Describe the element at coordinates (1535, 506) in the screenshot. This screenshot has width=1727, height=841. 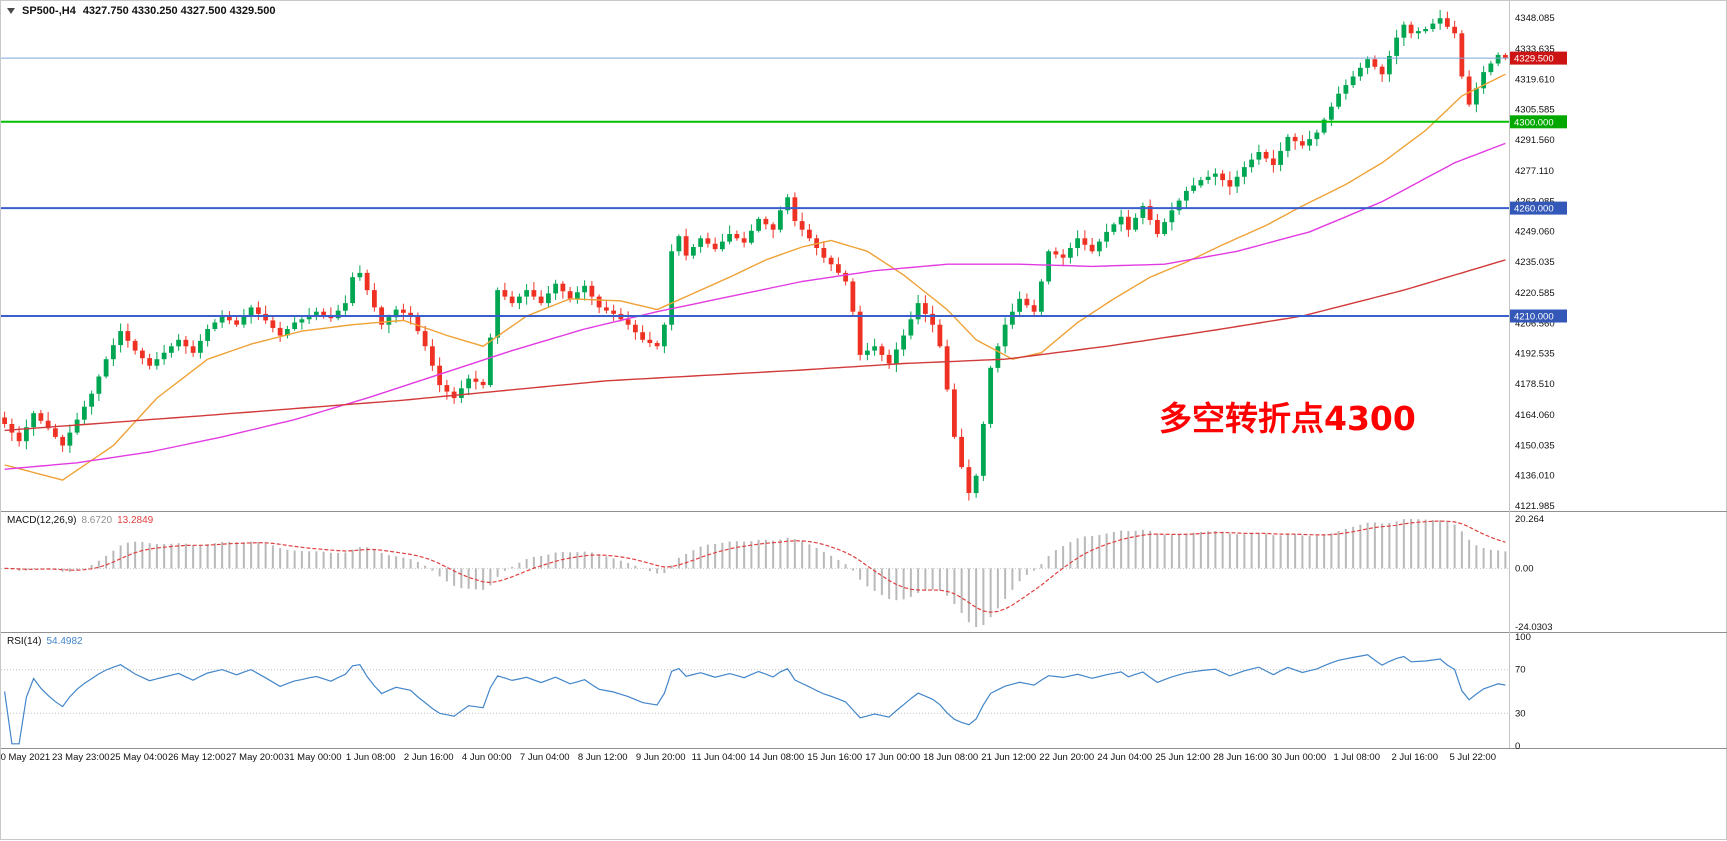
I see `svg-text: 4121.985` at that location.